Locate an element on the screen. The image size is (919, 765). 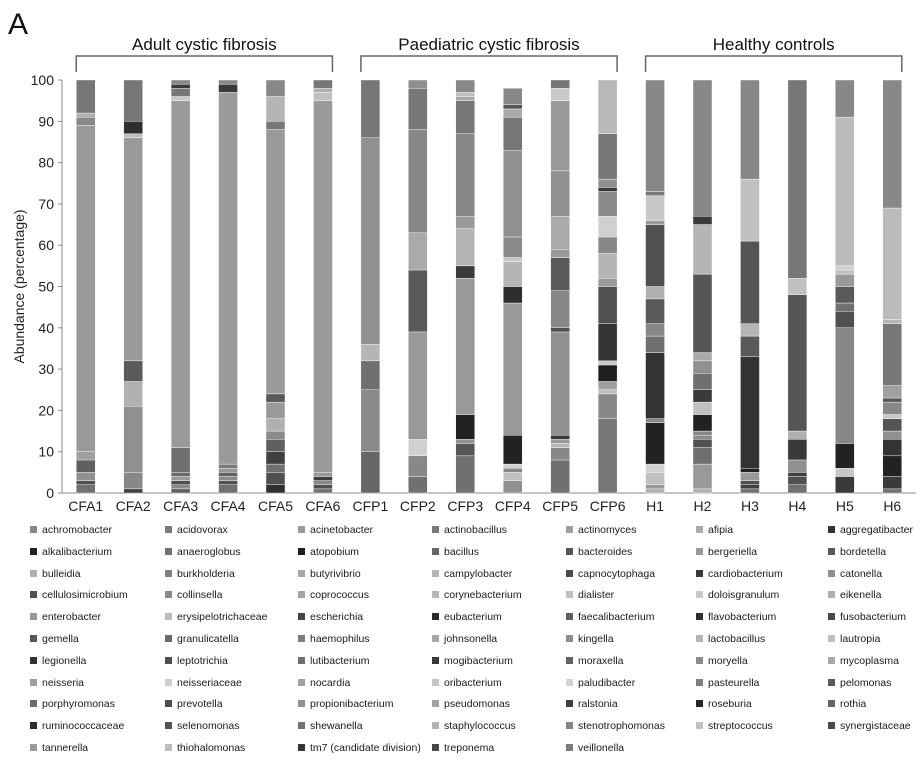
x-tick-label: H3 is located at coordinates (750, 506).